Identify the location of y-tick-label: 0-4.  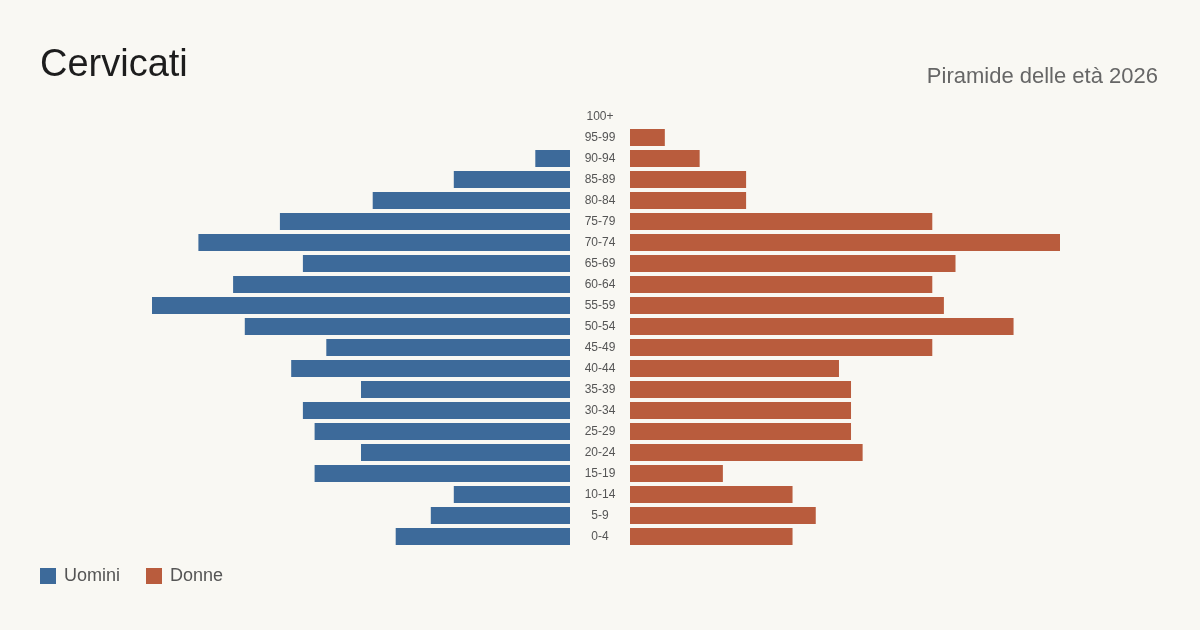
(600, 535).